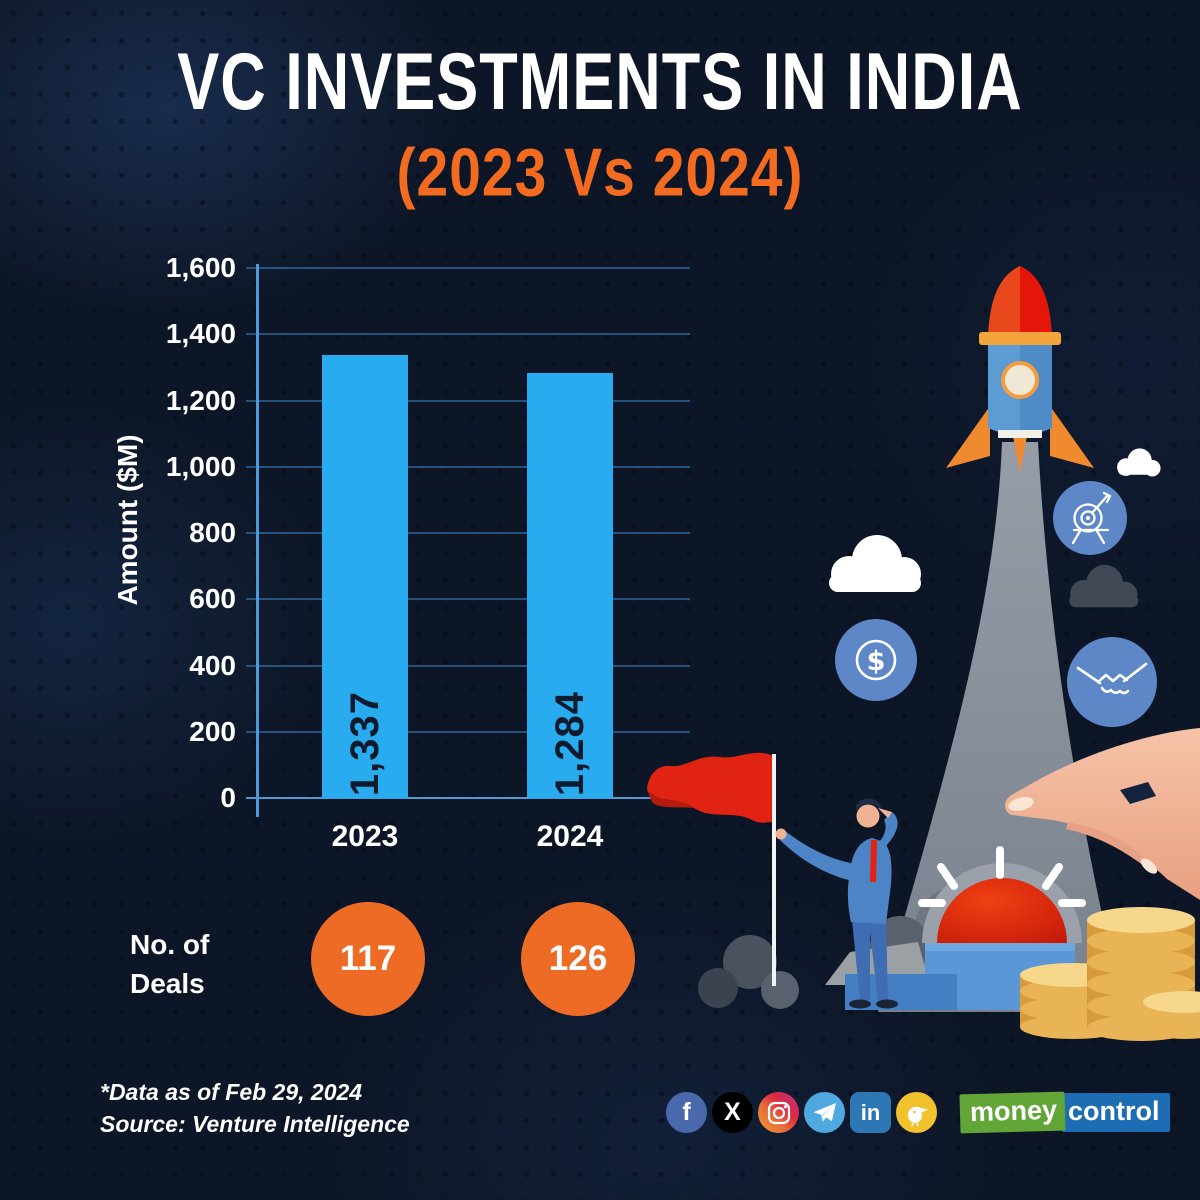  Describe the element at coordinates (1090, 518) in the screenshot. I see `target-badge` at that location.